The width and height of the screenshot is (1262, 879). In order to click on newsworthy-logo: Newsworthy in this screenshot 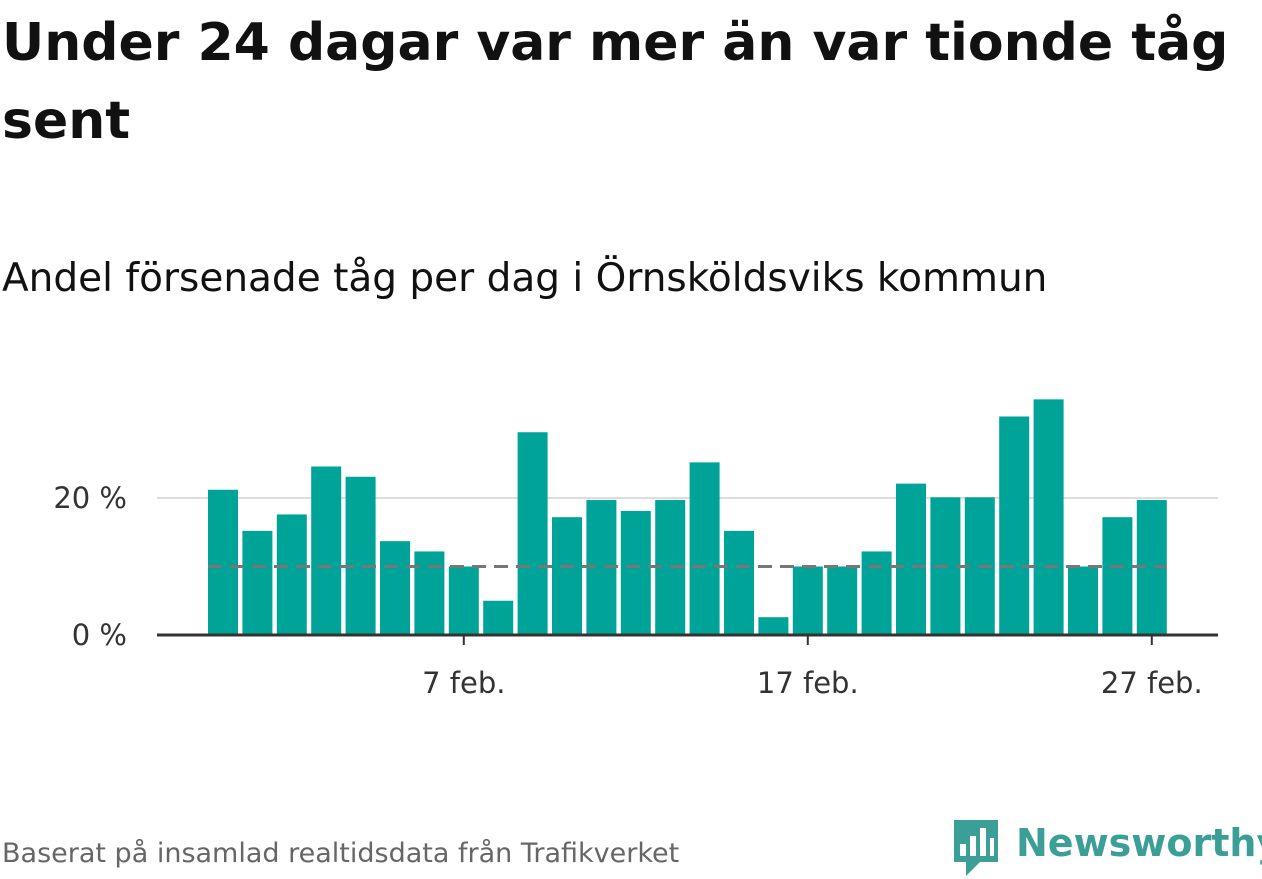, I will do `click(1106, 846)`.